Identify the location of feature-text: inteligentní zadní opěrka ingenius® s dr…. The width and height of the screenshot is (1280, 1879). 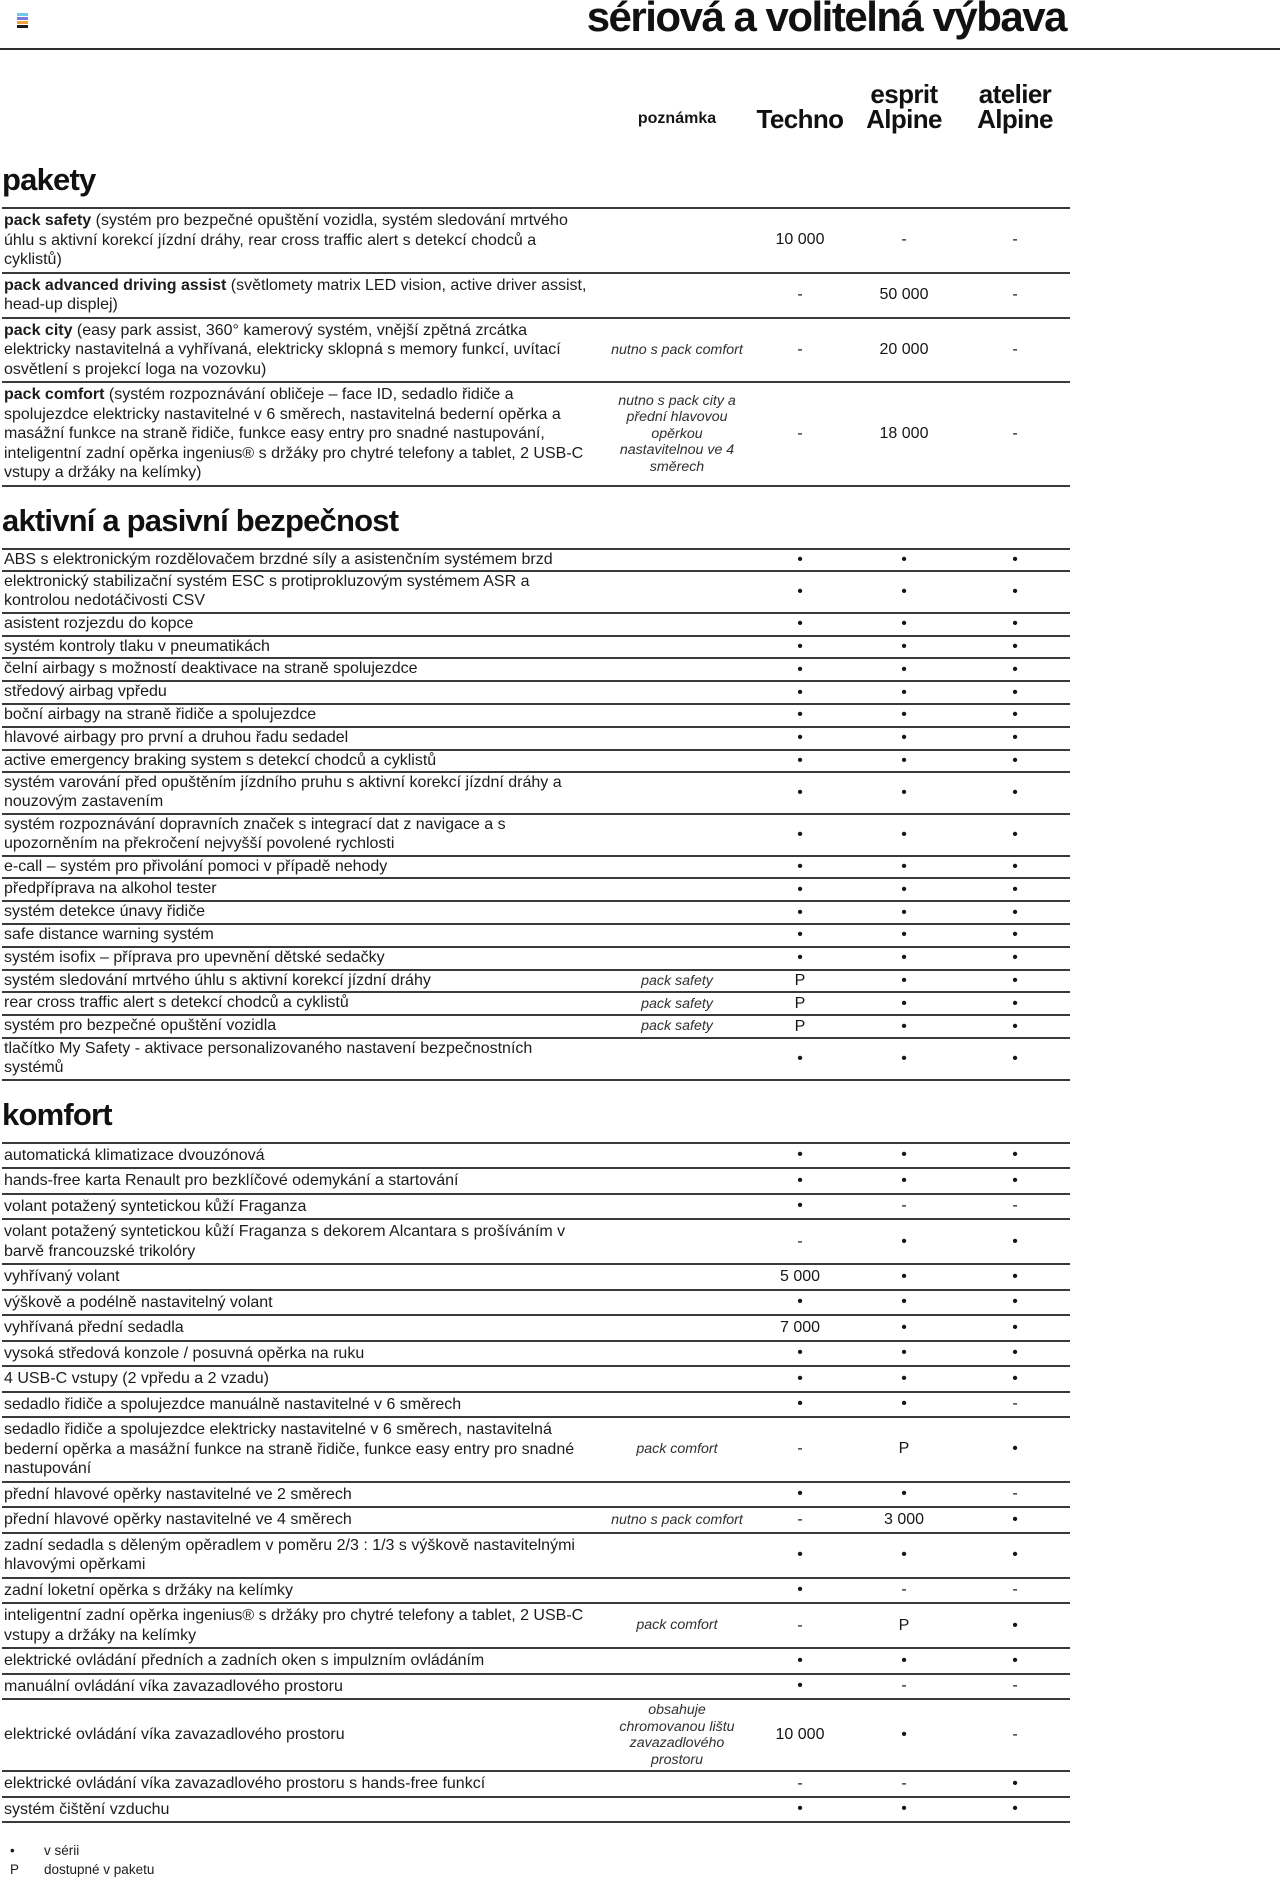
(294, 1625).